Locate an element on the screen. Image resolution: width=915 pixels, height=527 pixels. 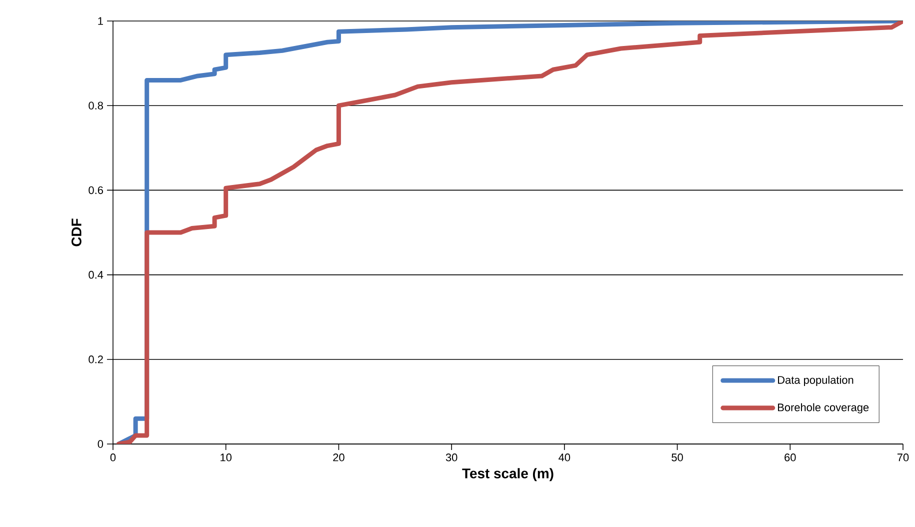
y-tick-label: 0.2 is located at coordinates (95, 360).